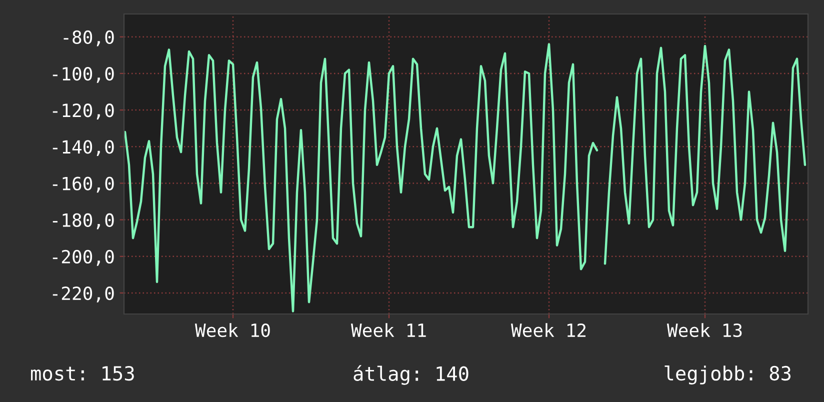 The width and height of the screenshot is (824, 402). What do you see at coordinates (89, 38) in the screenshot?
I see `y-tick-label: -80,0` at bounding box center [89, 38].